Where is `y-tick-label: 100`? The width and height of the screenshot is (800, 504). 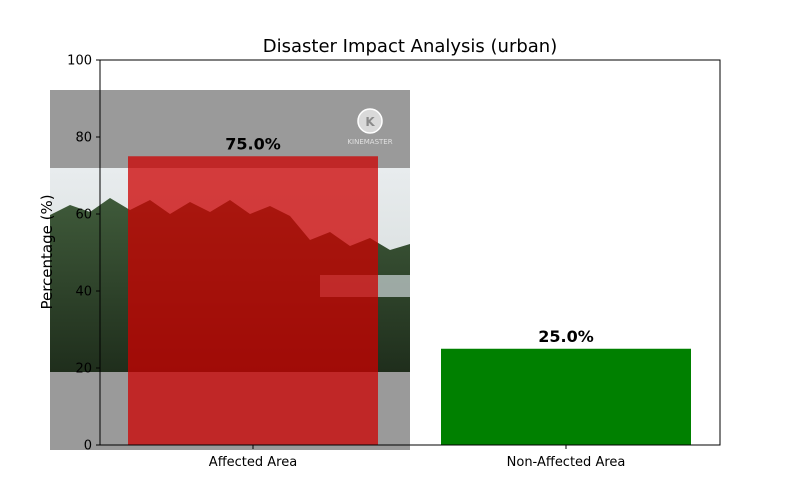
y-tick-label: 100 is located at coordinates (79, 61).